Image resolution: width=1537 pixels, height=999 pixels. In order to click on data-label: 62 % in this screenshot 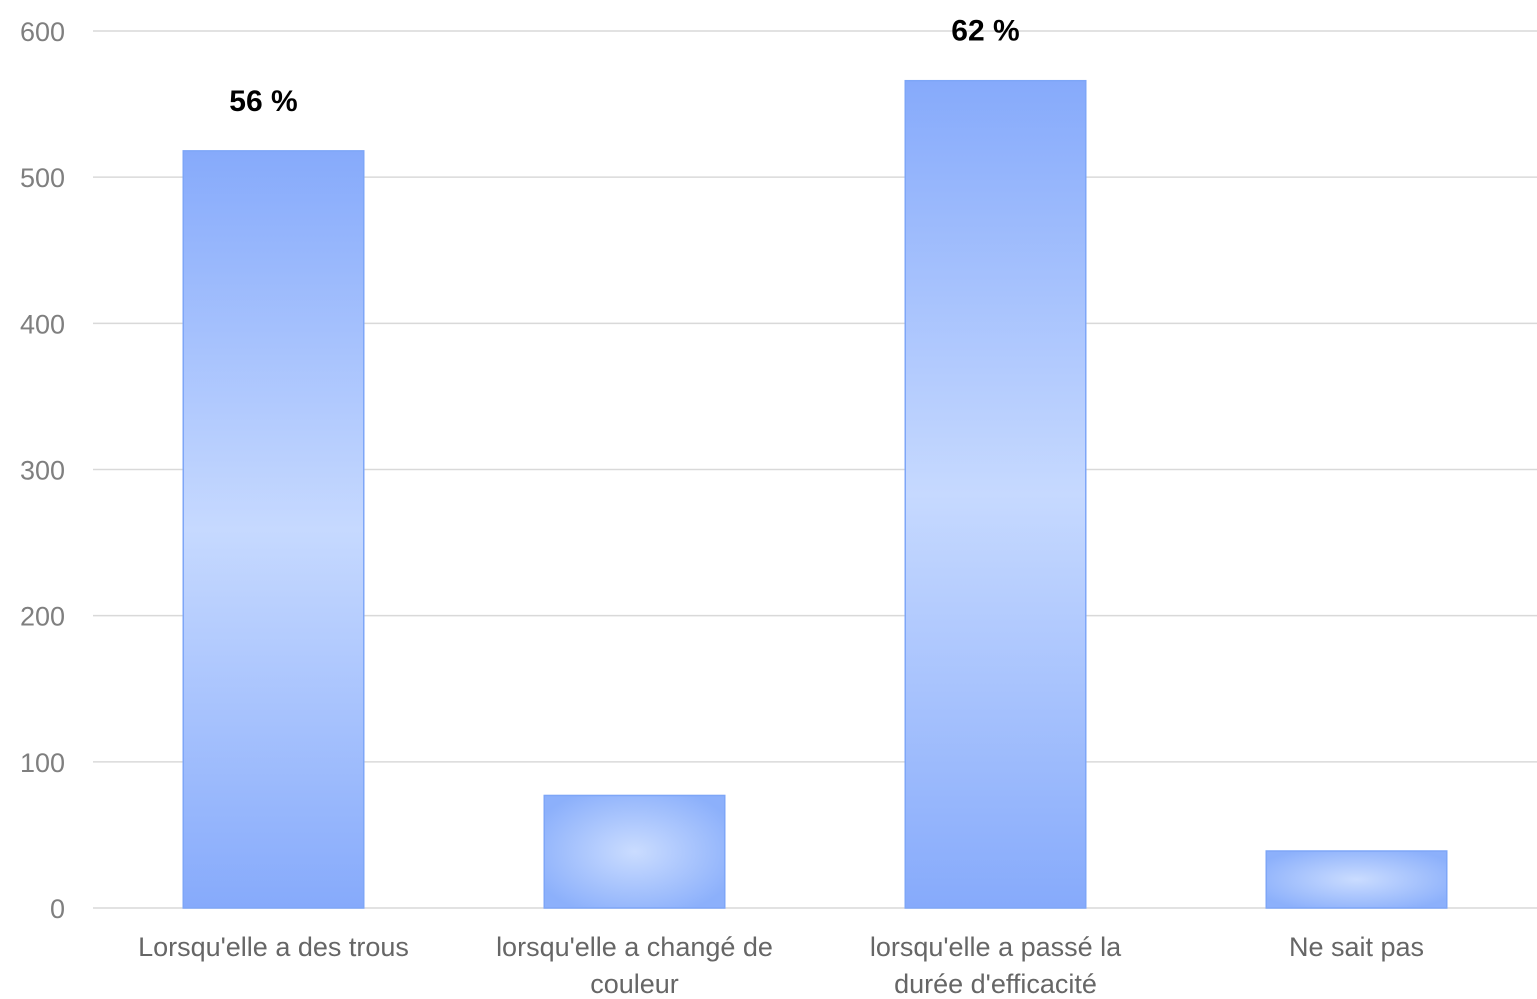, I will do `click(985, 31)`.